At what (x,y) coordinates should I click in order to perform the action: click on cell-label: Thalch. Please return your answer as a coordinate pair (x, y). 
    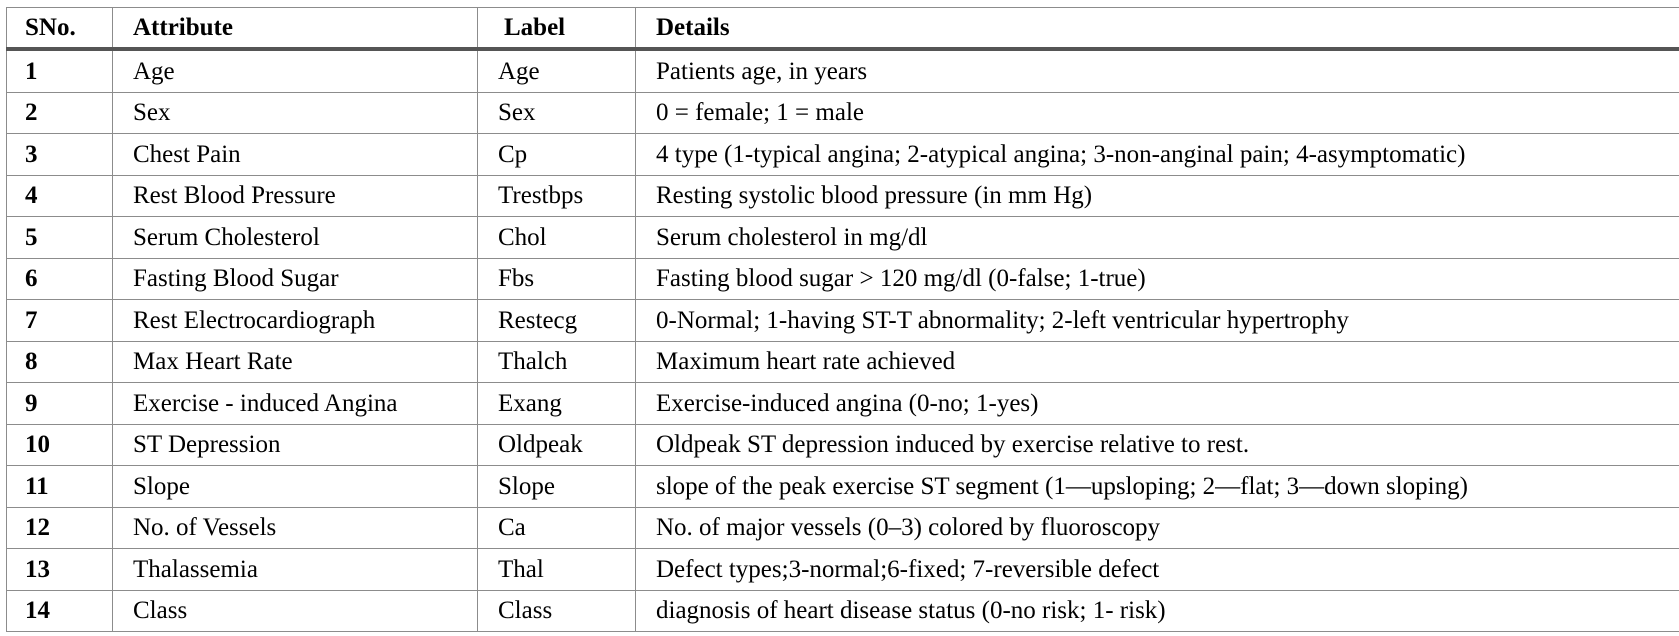
    Looking at the image, I should click on (556, 361).